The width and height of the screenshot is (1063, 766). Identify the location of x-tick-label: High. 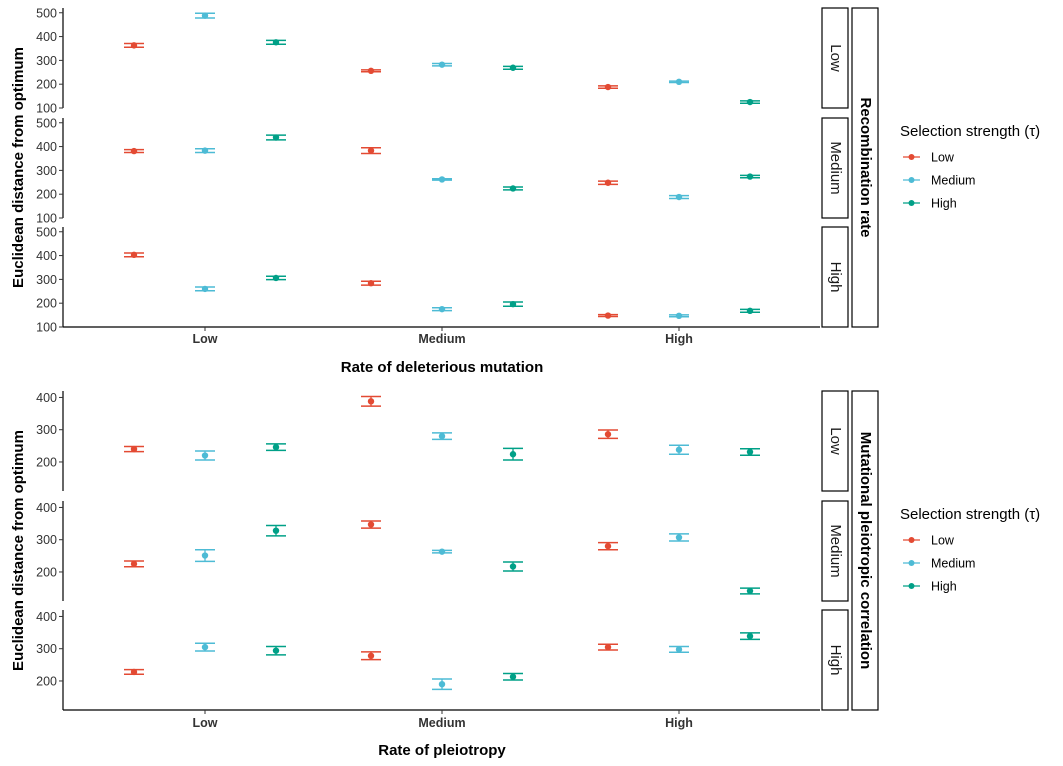
(679, 723).